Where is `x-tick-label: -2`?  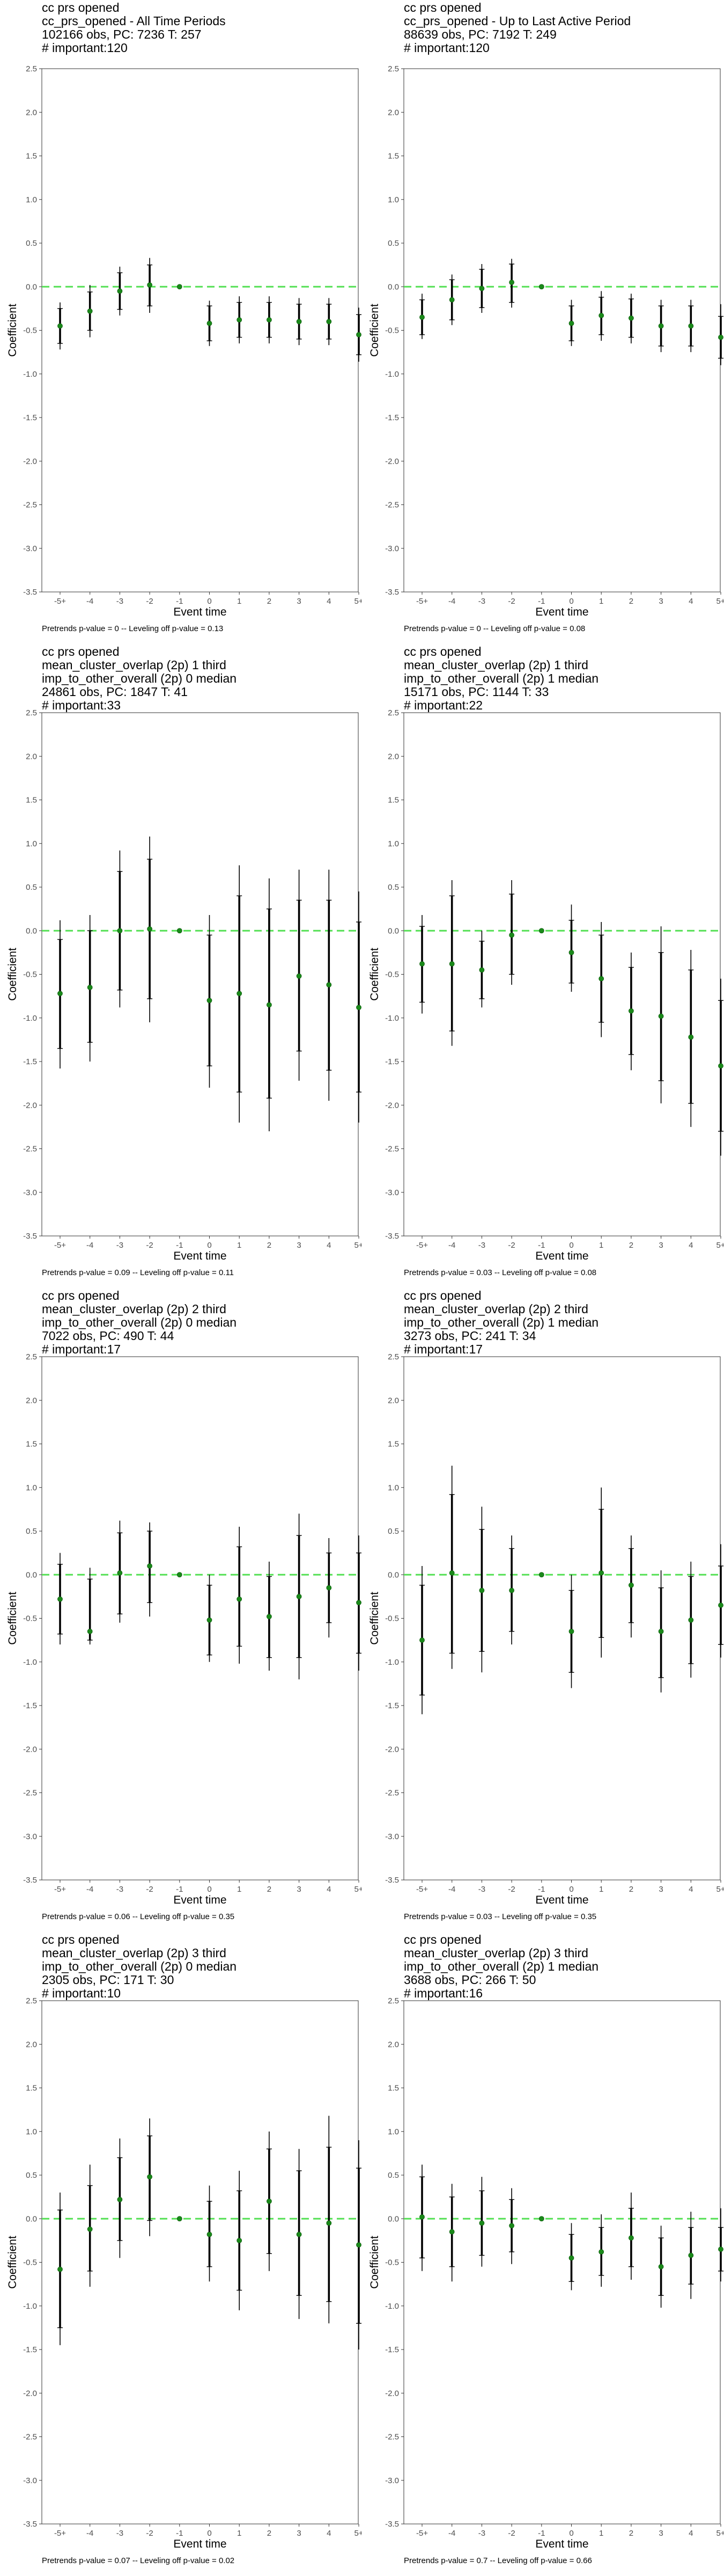
x-tick-label: -2 is located at coordinates (149, 1245).